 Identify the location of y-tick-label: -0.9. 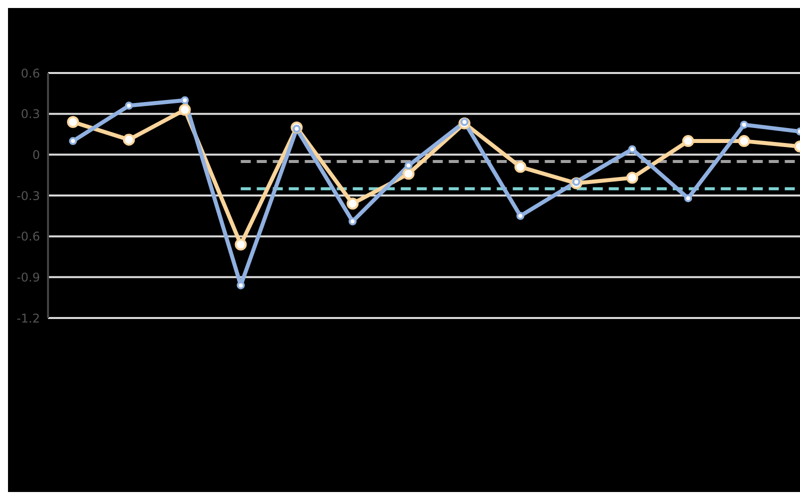
(28, 277).